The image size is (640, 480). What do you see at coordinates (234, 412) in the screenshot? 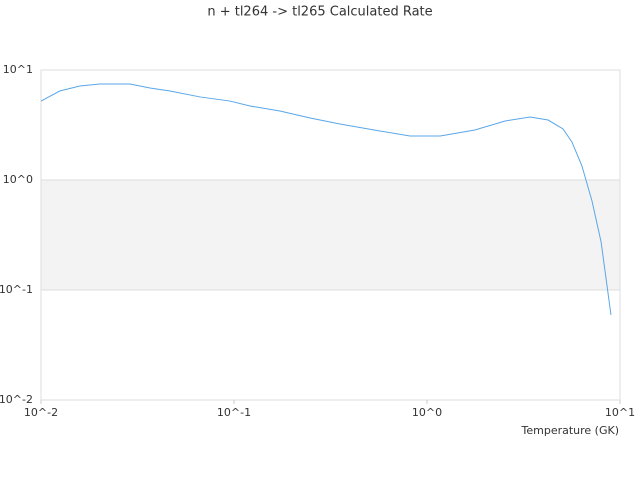
I see `x-tick-label: 10^-1` at bounding box center [234, 412].